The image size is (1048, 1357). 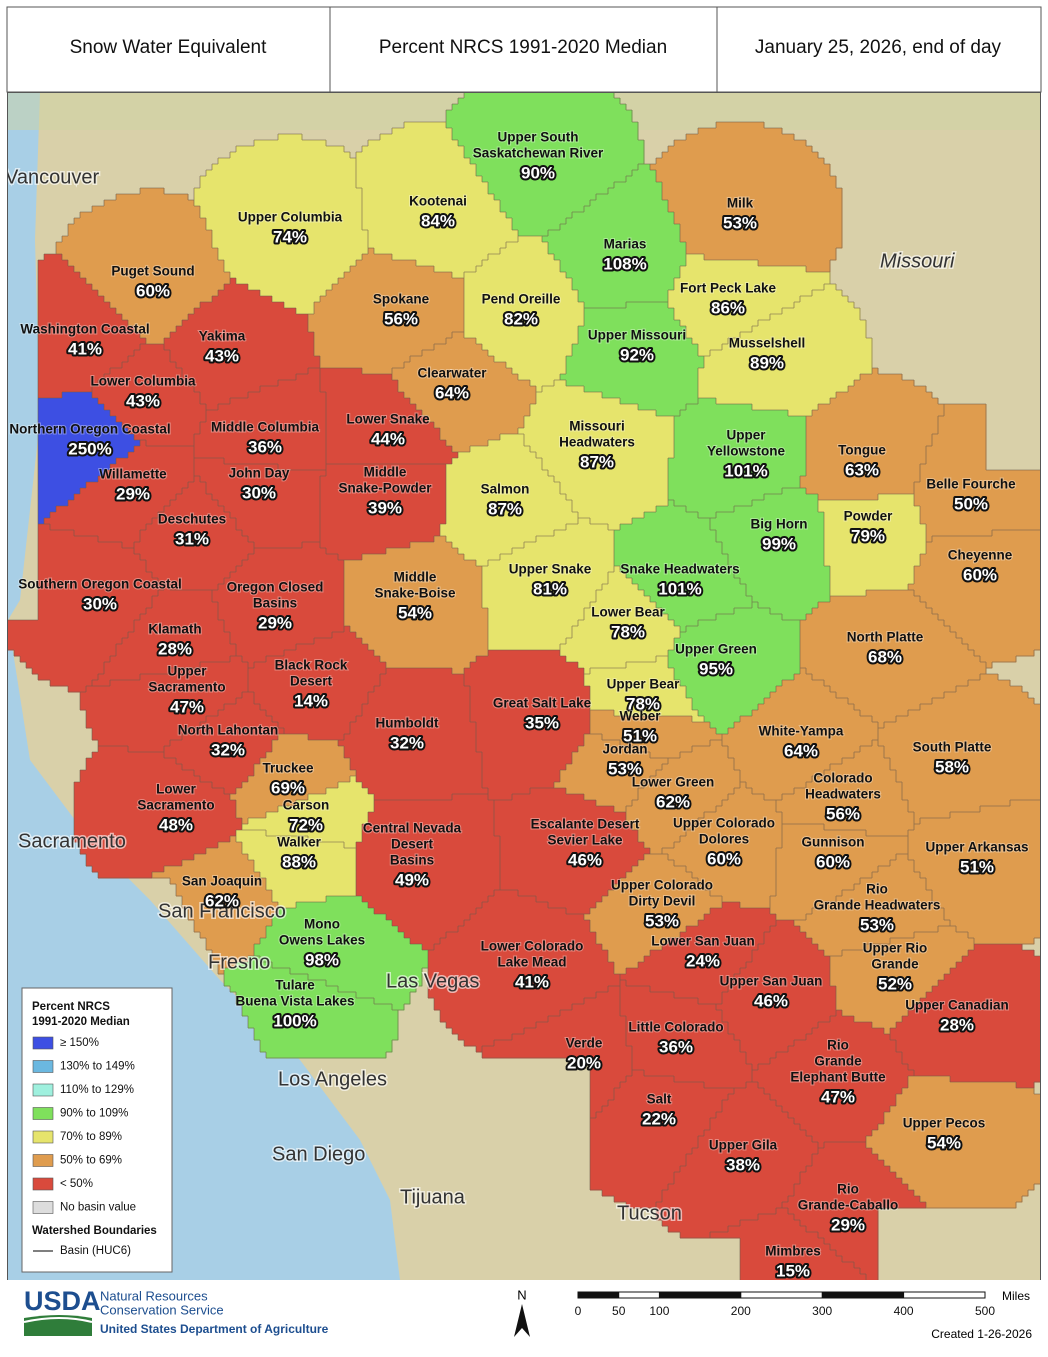 What do you see at coordinates (771, 981) in the screenshot?
I see `basin-name: Upper San Juan` at bounding box center [771, 981].